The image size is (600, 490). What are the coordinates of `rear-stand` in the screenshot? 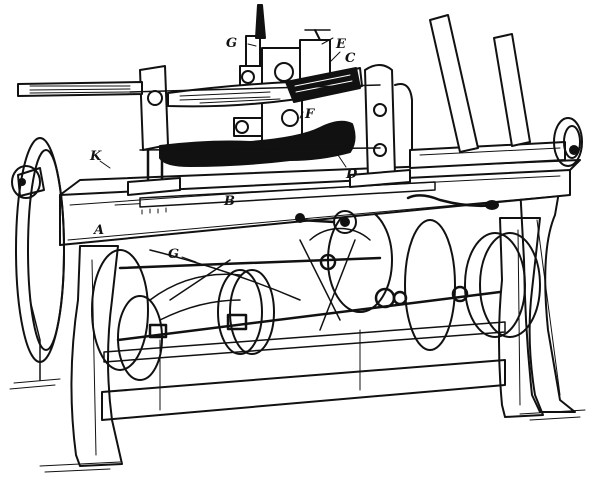 It's located at (547, 299).